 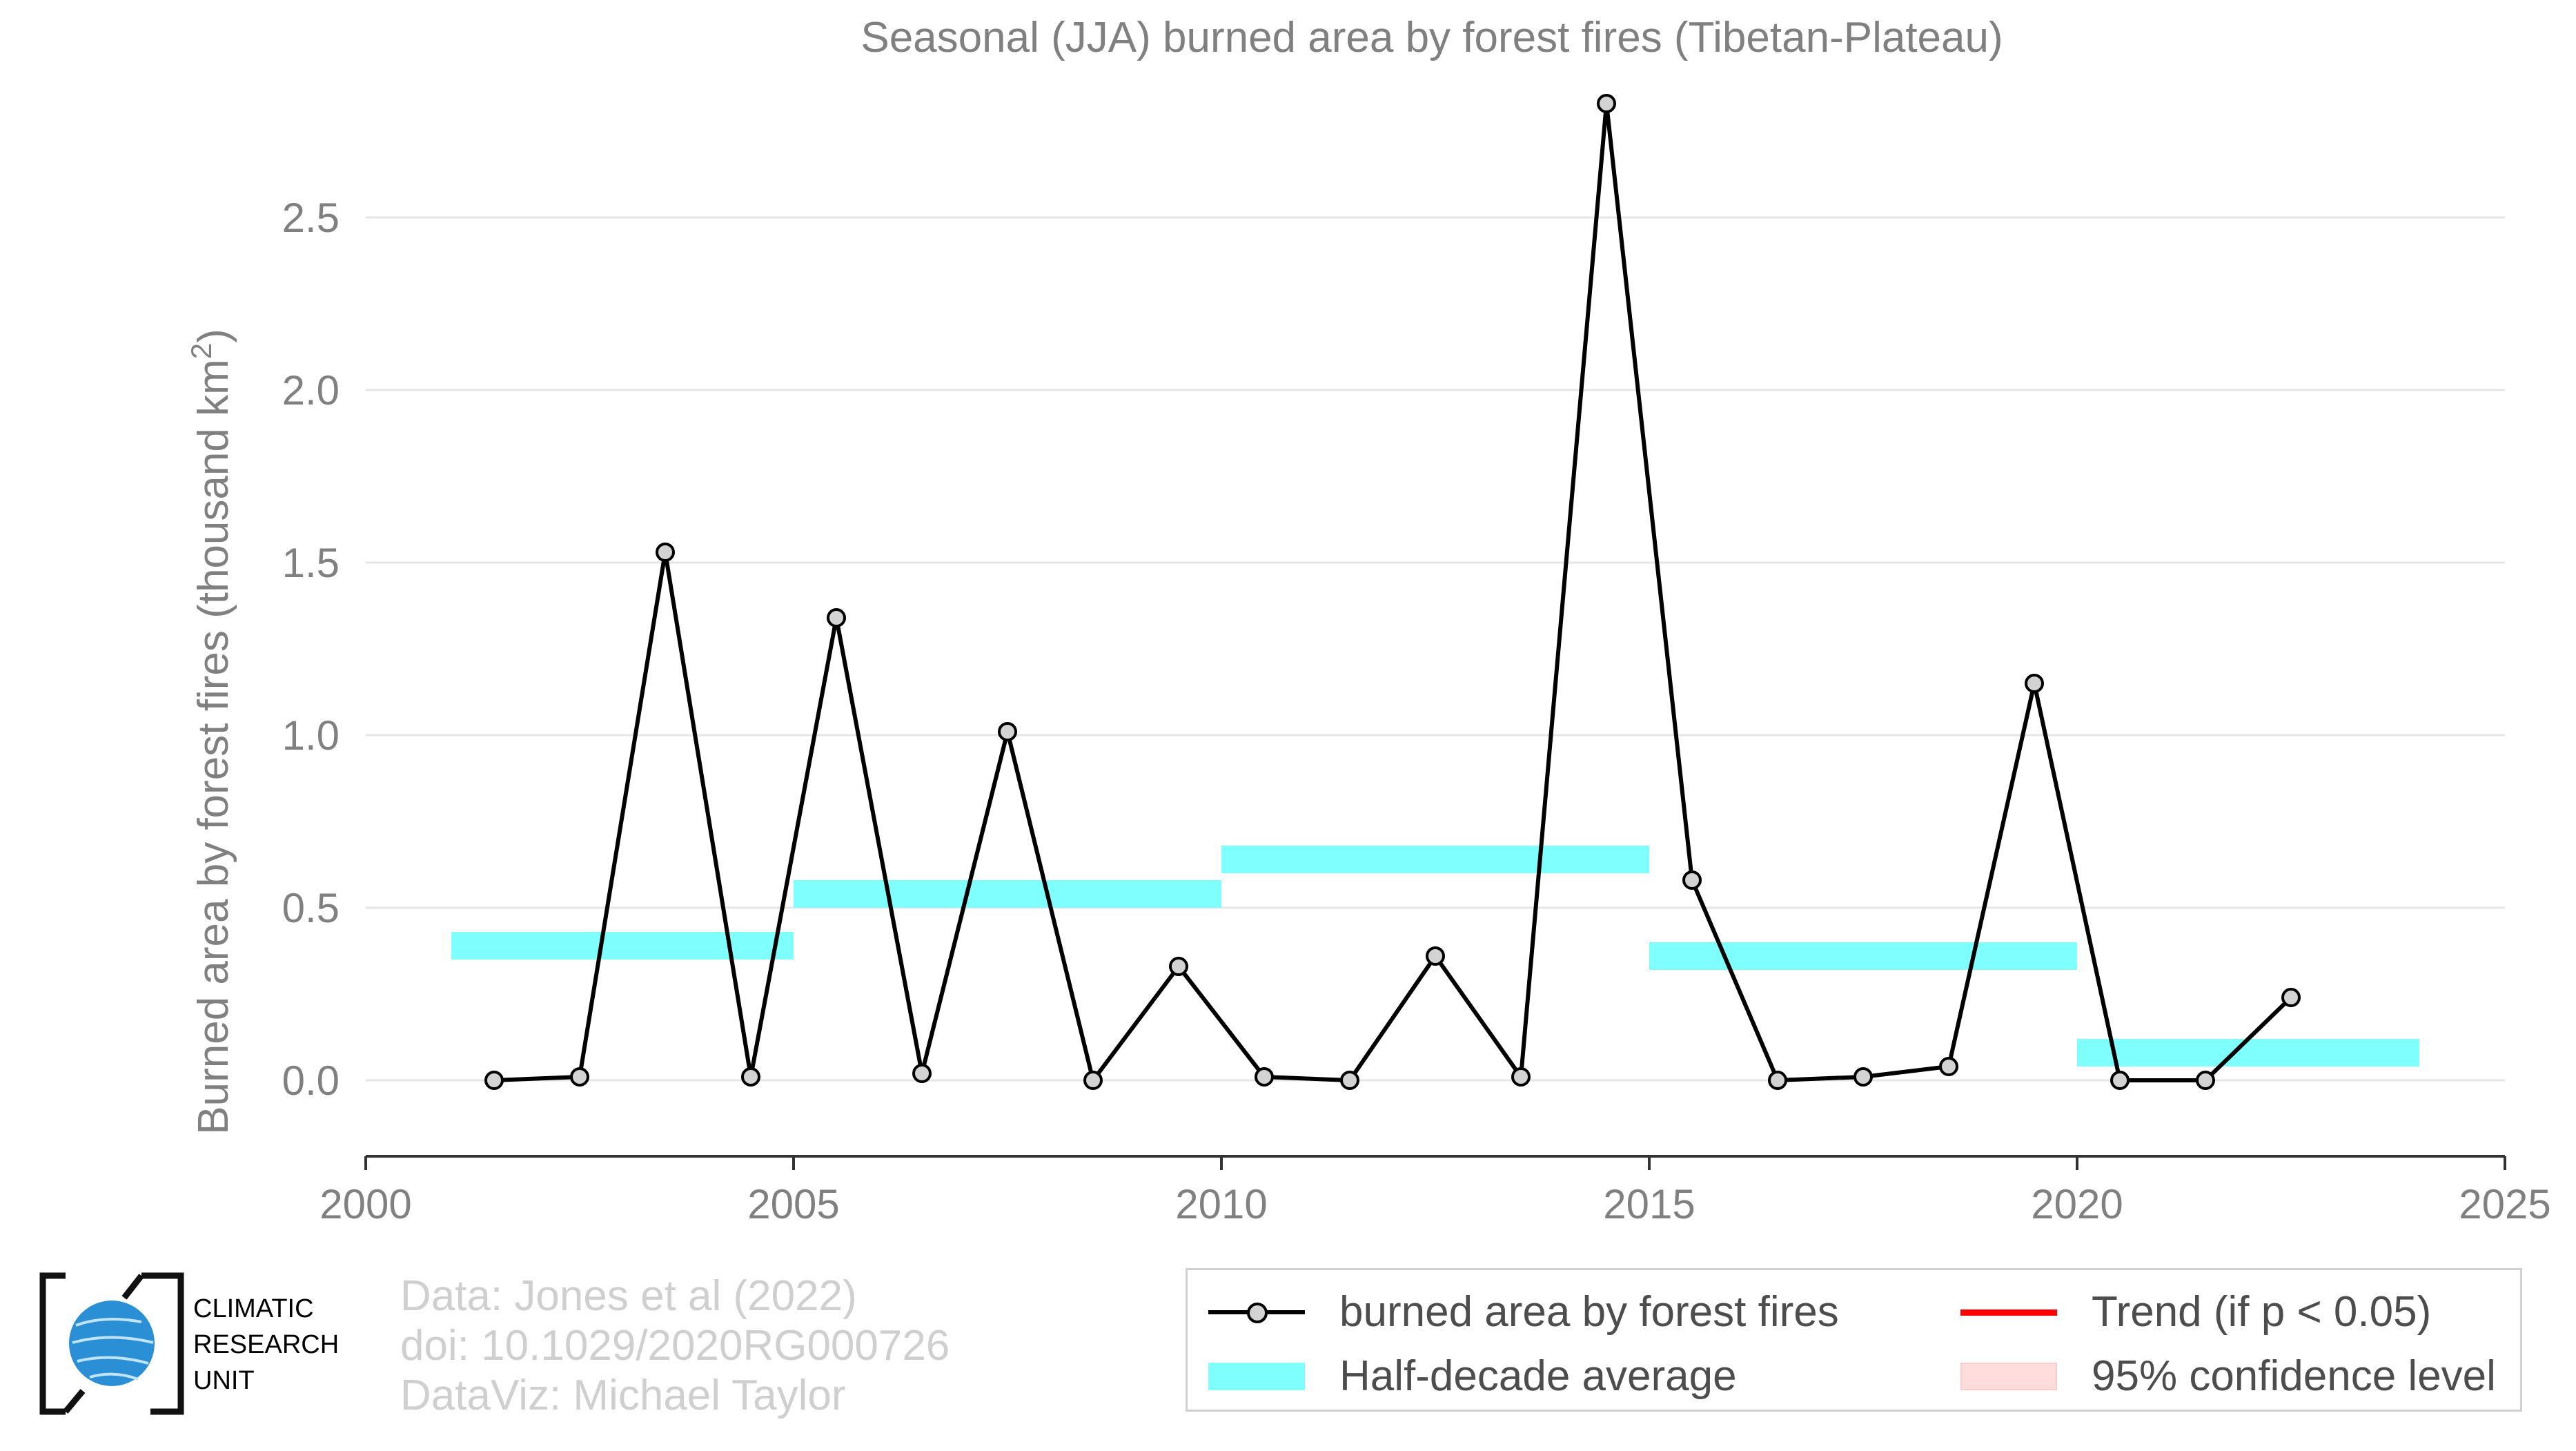 What do you see at coordinates (311, 563) in the screenshot?
I see `y-tick-label: 1.5` at bounding box center [311, 563].